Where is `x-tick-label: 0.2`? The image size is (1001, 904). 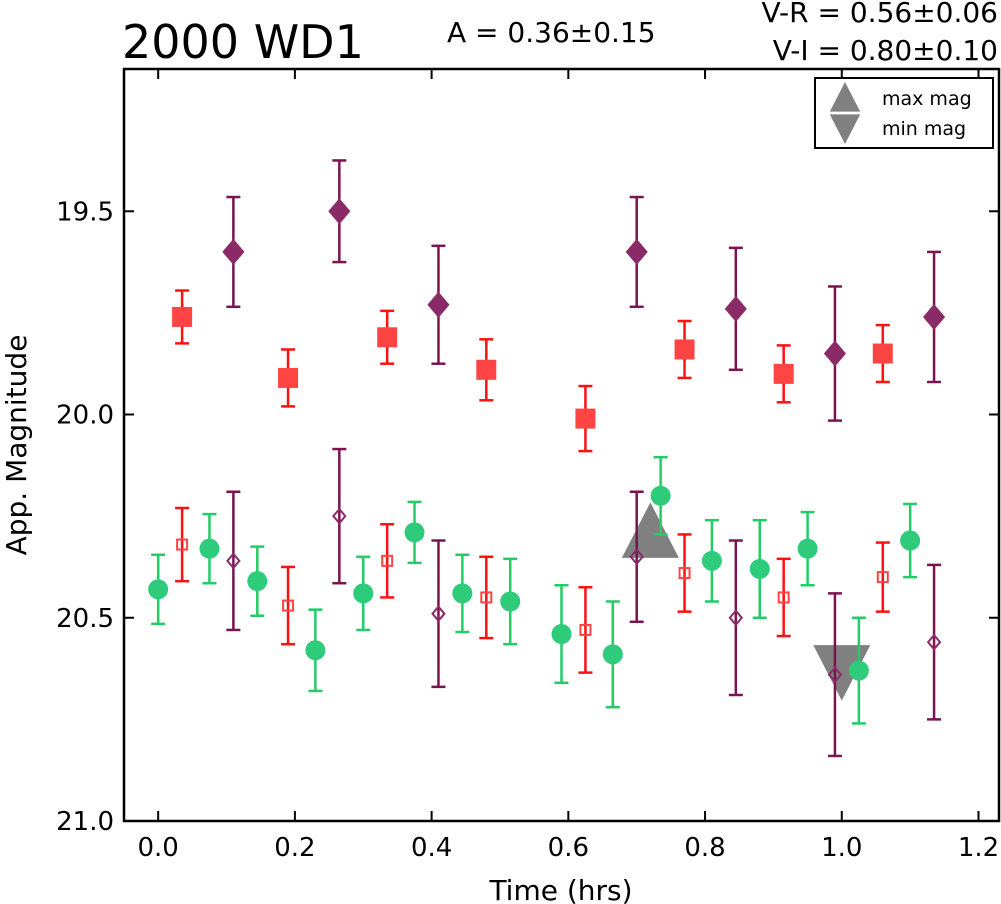 x-tick-label: 0.2 is located at coordinates (294, 848).